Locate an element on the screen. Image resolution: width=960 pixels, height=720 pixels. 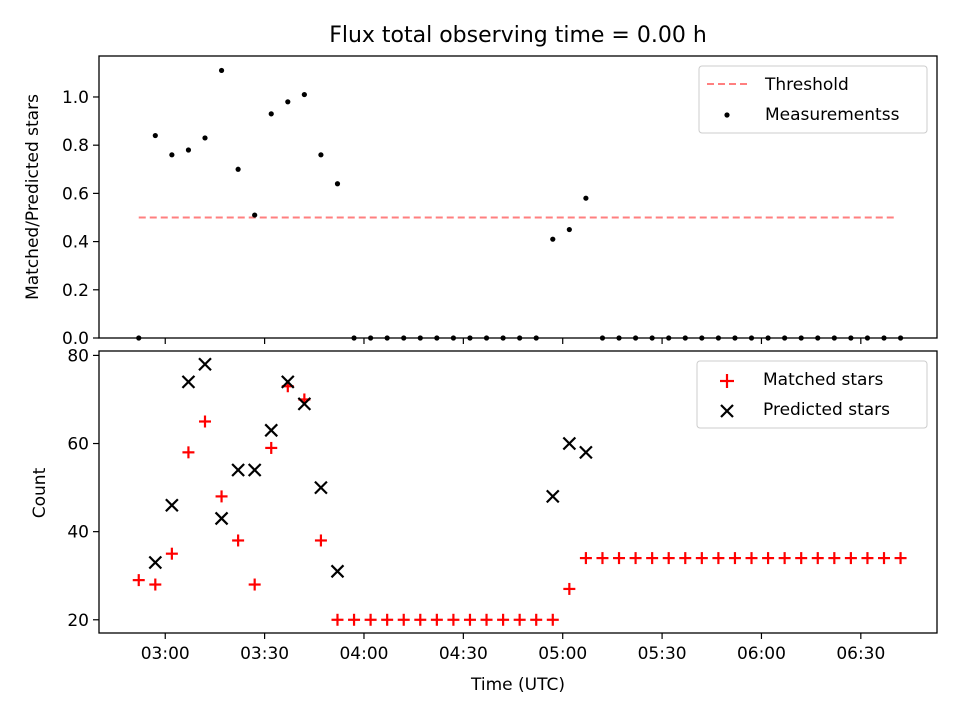
x-axis-label: Time (UTC) is located at coordinates (517, 685).